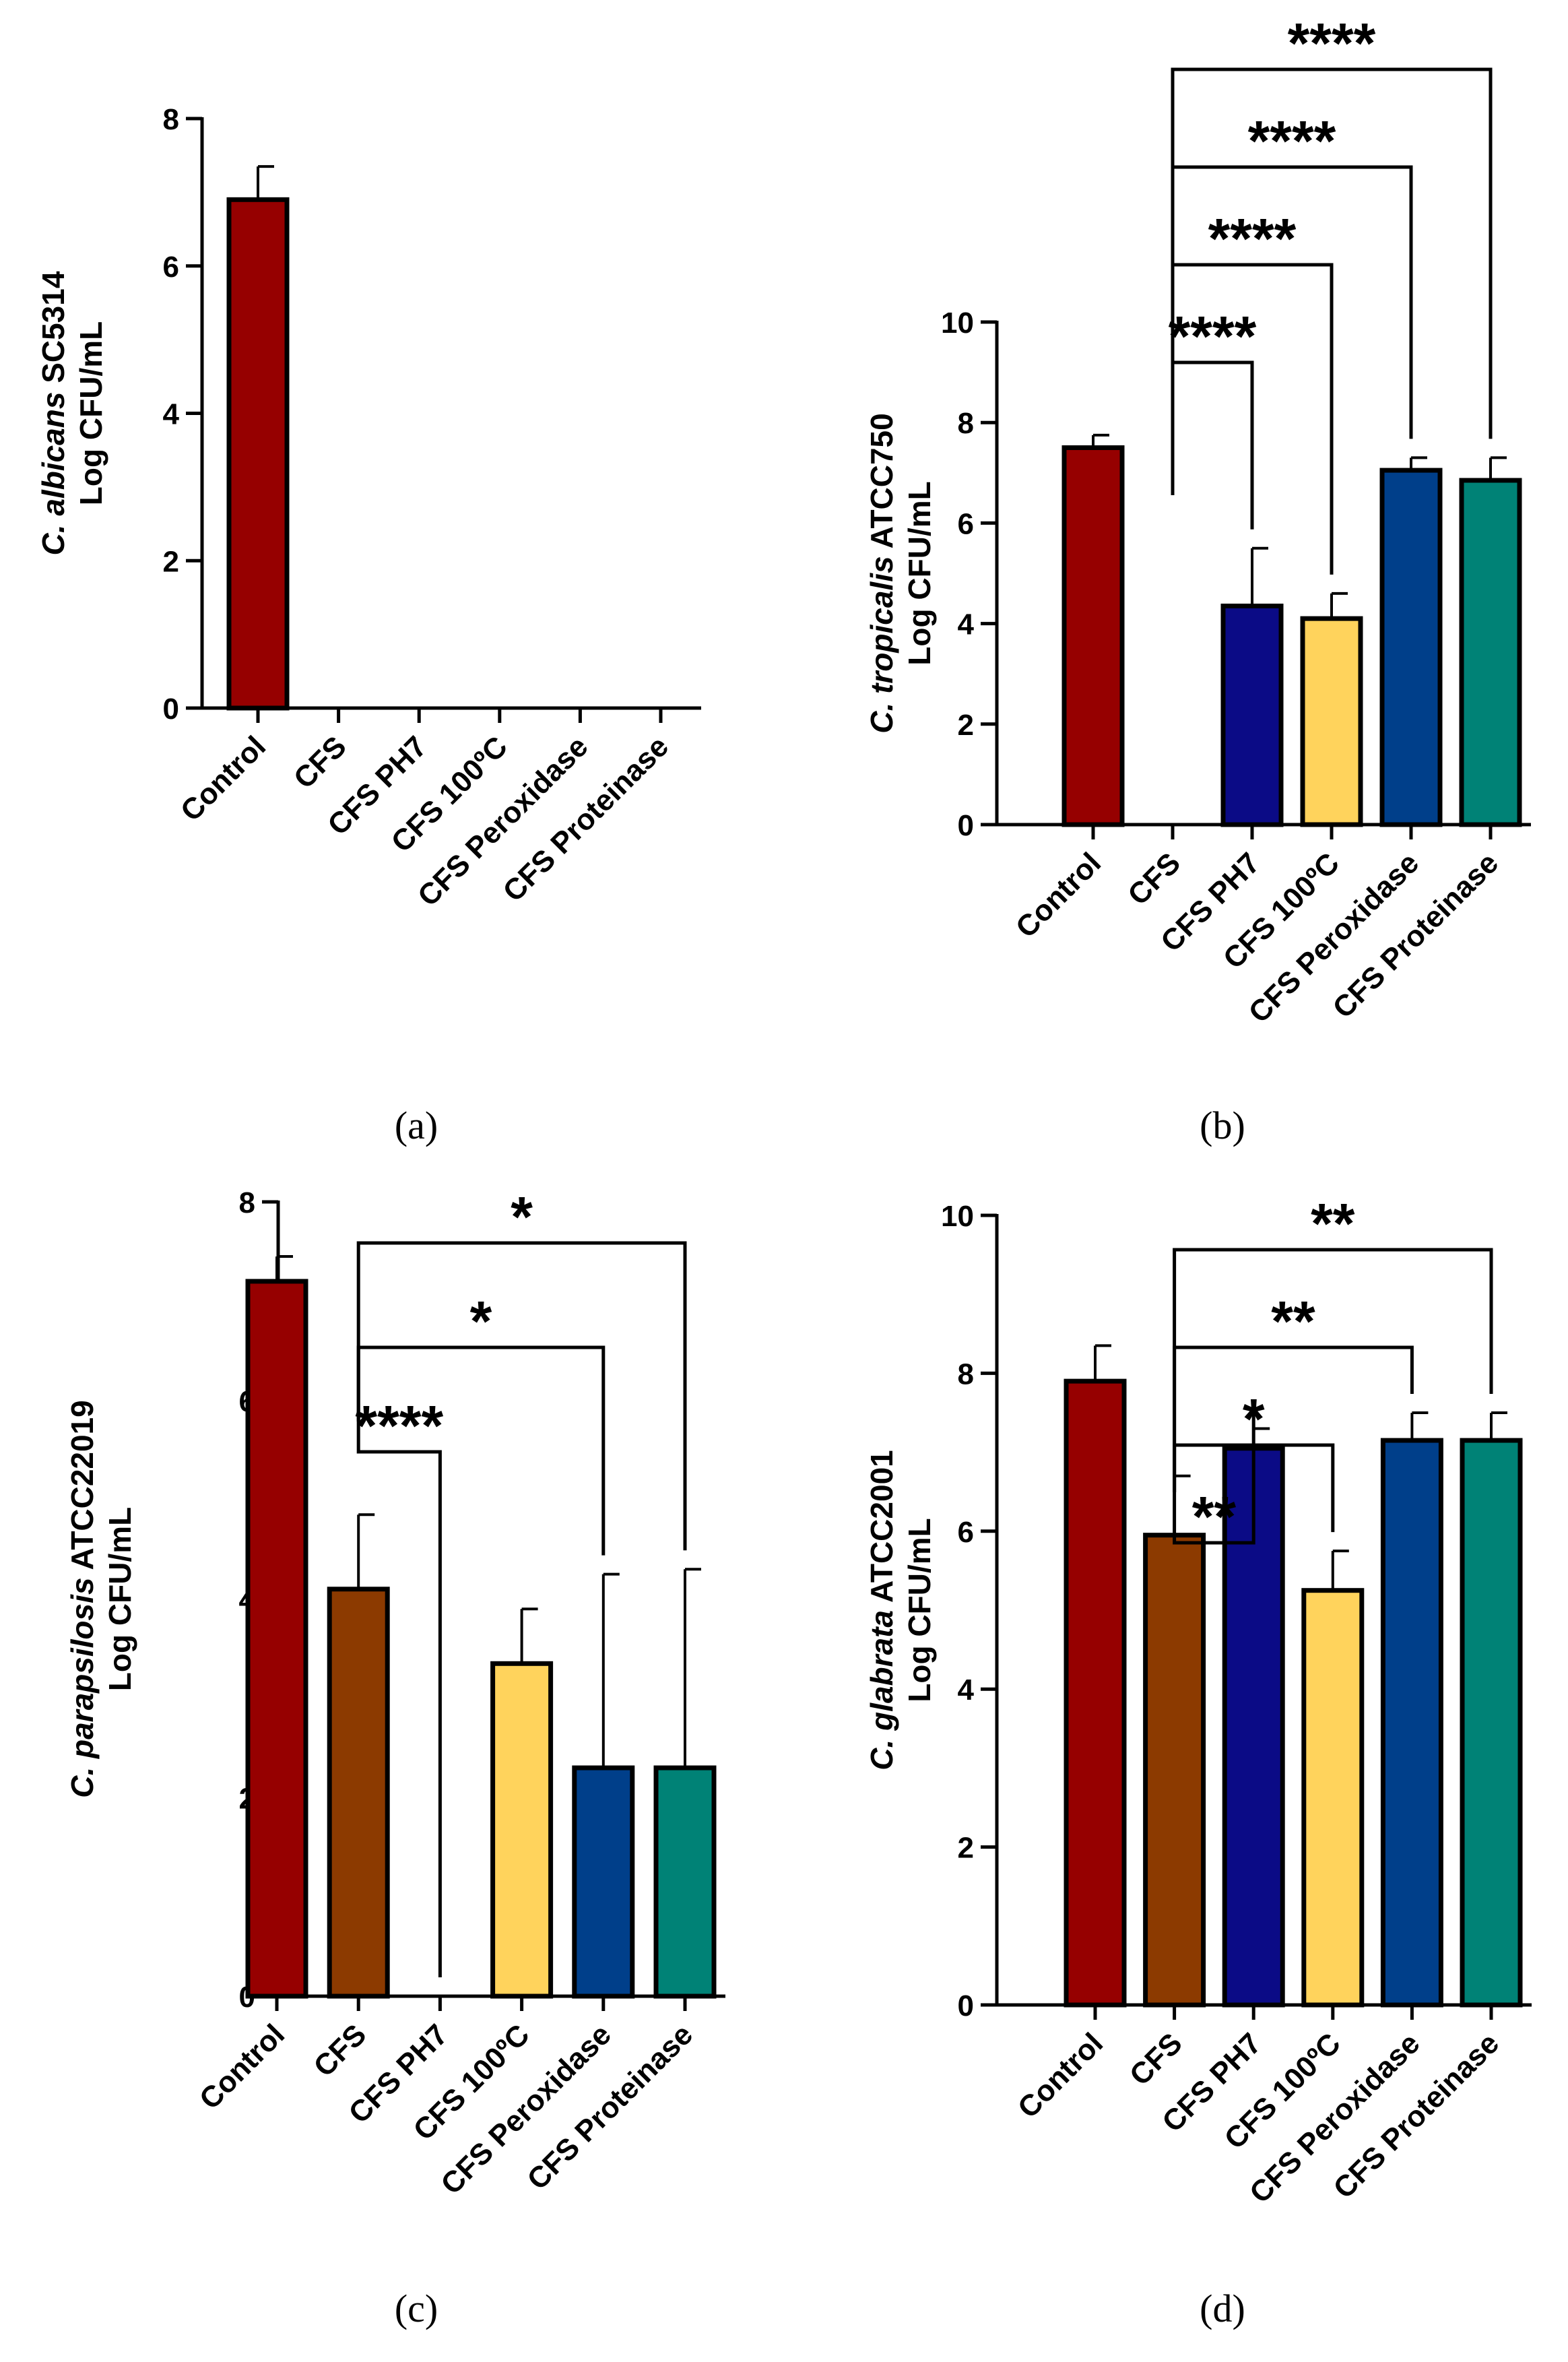  Describe the element at coordinates (881, 1690) in the screenshot. I see `y-axis-species: C. glabrata` at that location.